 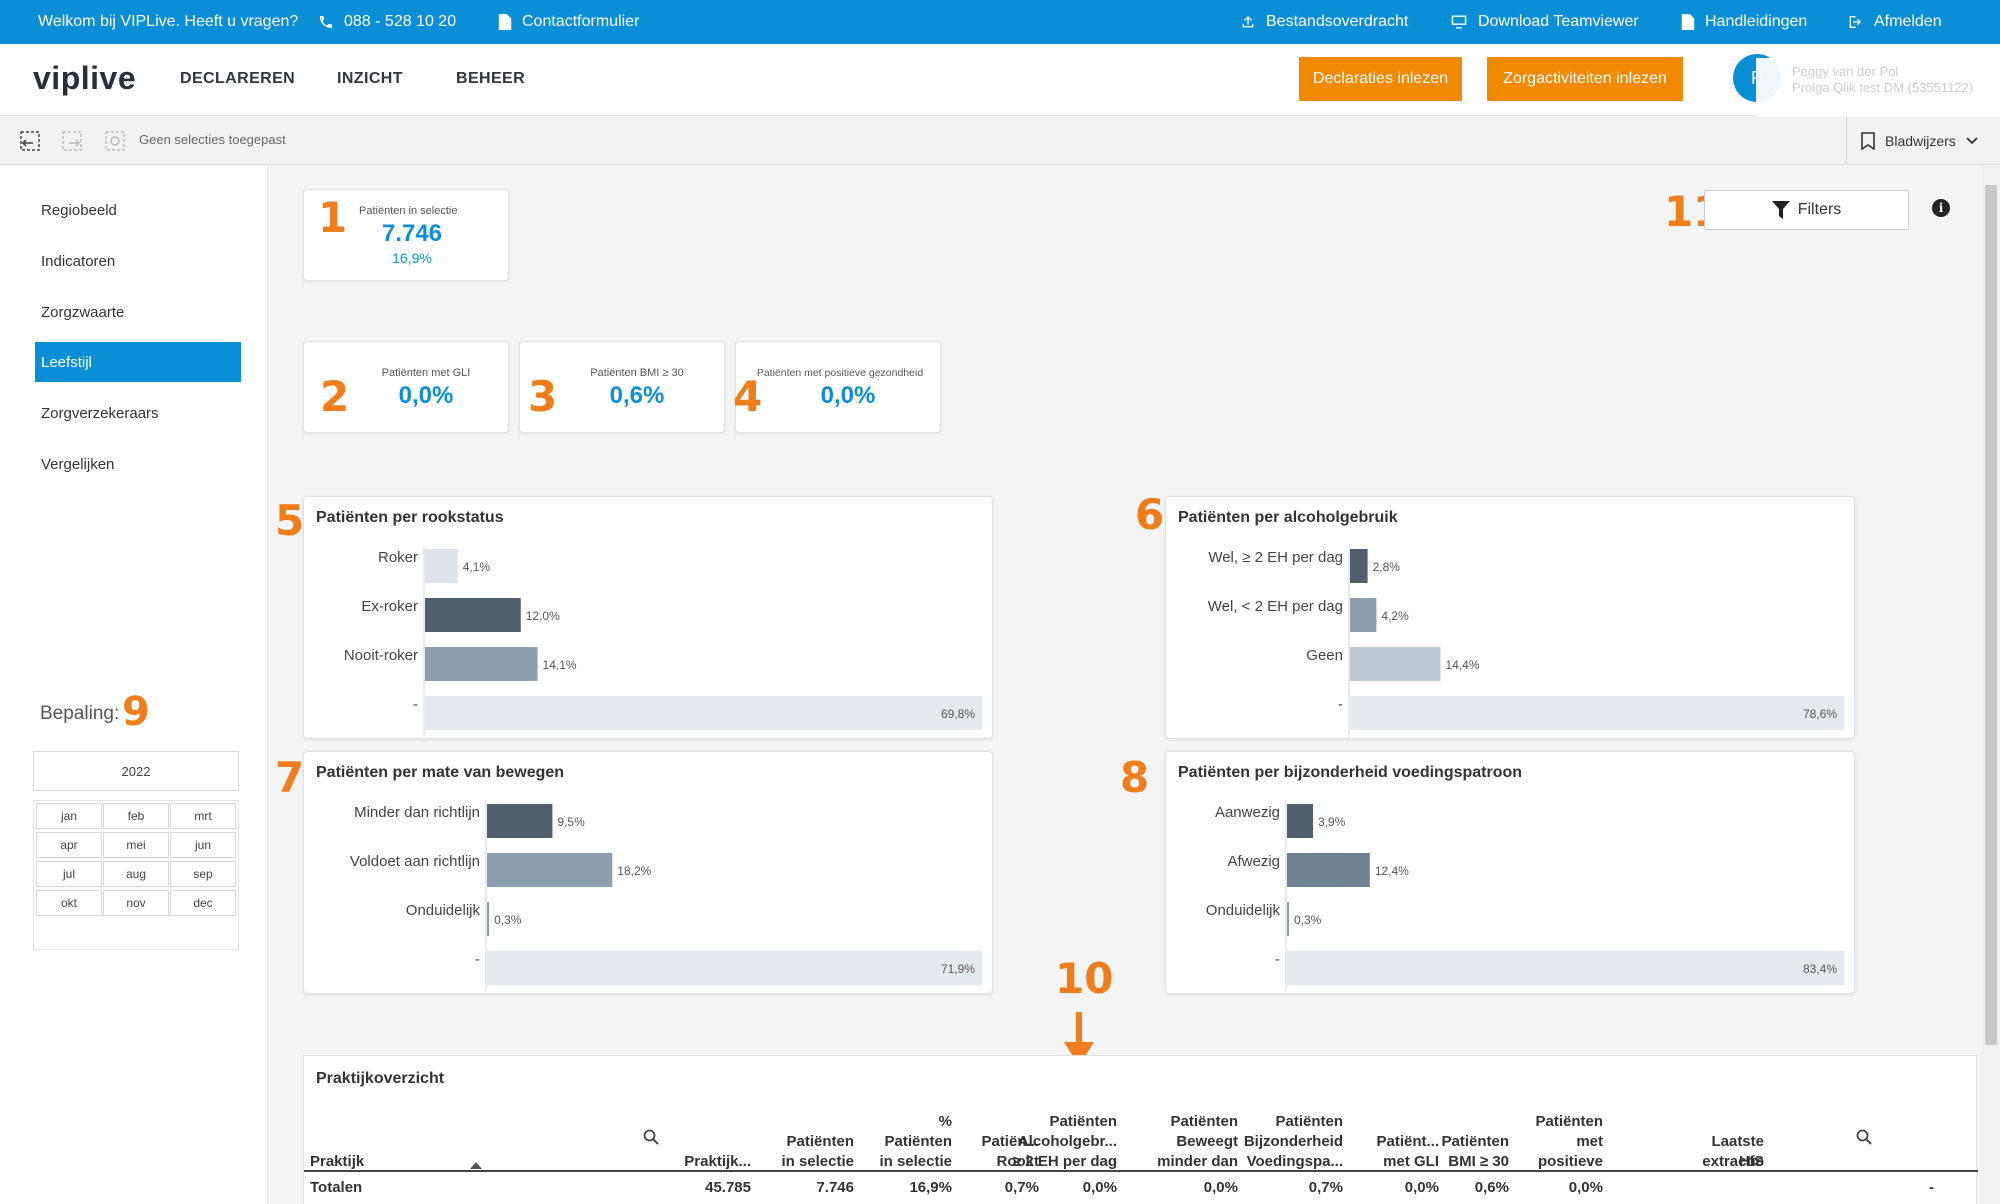 What do you see at coordinates (1324, 22) in the screenshot?
I see `file-transfer-link: Bestandsoverdracht` at bounding box center [1324, 22].